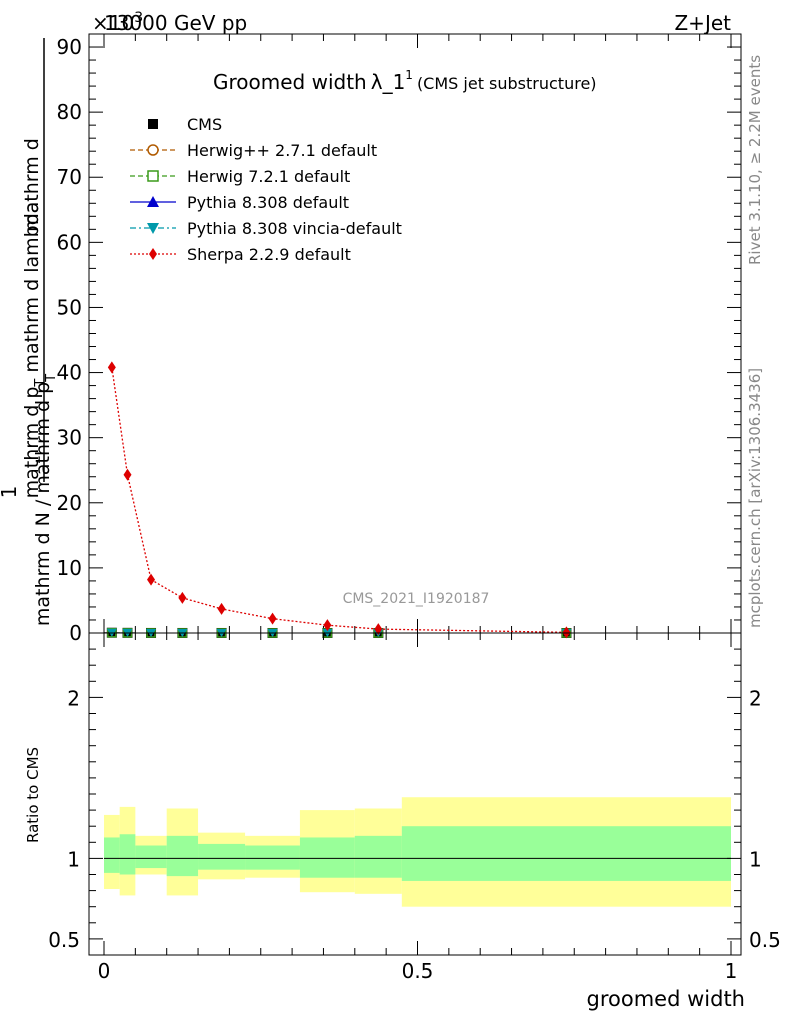 Image resolution: width=786 pixels, height=1024 pixels. What do you see at coordinates (69, 242) in the screenshot?
I see `main-ytick-label: 60` at bounding box center [69, 242].